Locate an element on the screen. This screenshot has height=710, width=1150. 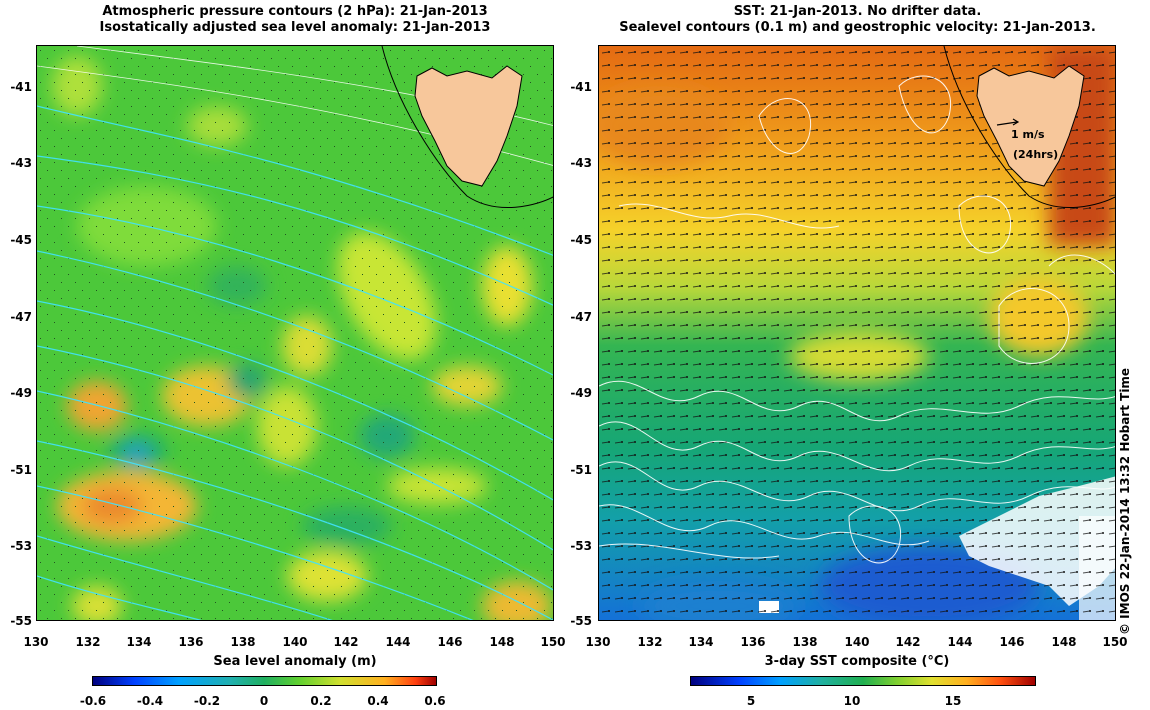
tasmania-landmass-right is located at coordinates (1030, 126).